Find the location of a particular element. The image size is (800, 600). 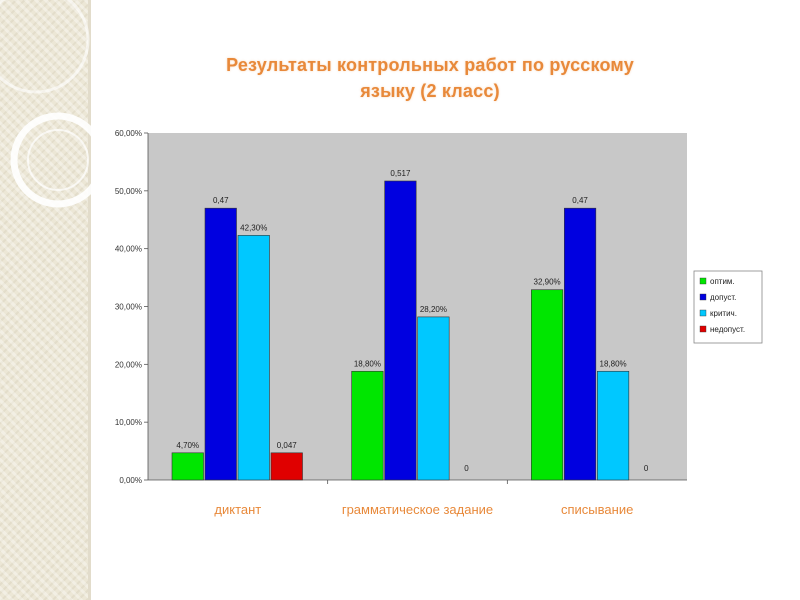

category-label: списывание is located at coordinates (597, 509).